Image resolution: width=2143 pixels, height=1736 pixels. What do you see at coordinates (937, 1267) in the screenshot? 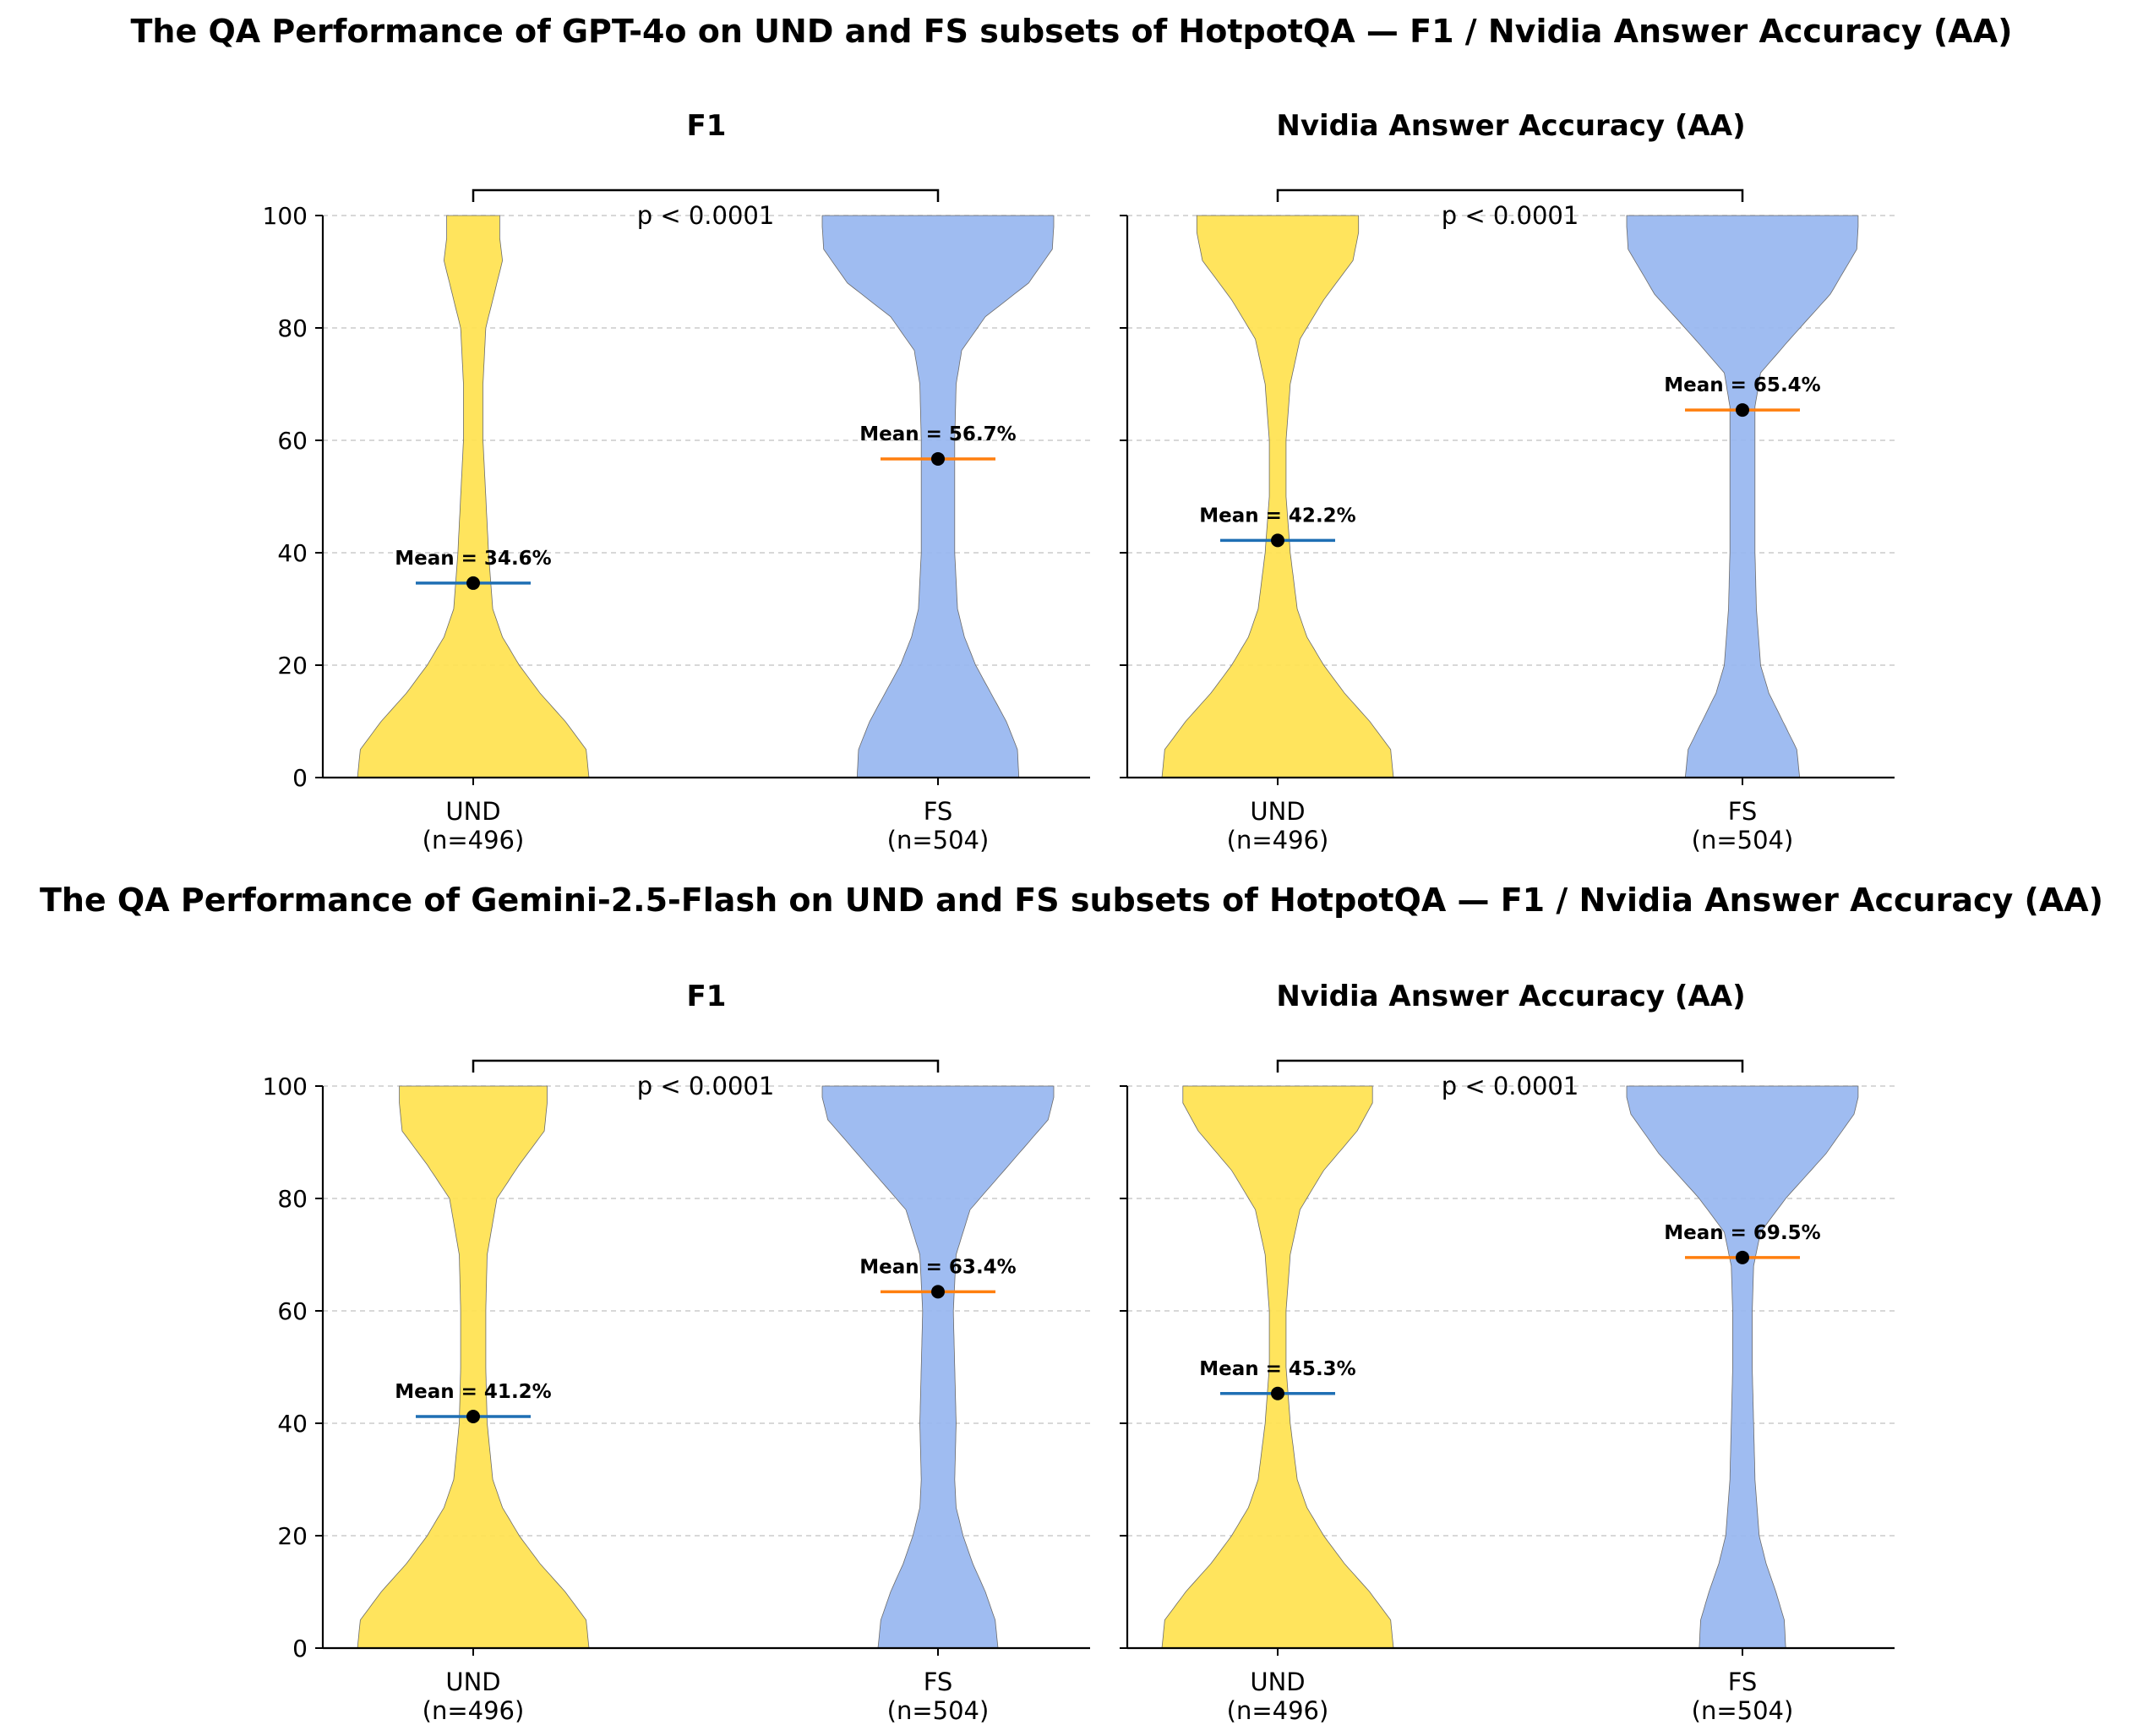
I see `mean-label-fs: Mean = 63.4%` at bounding box center [937, 1267].